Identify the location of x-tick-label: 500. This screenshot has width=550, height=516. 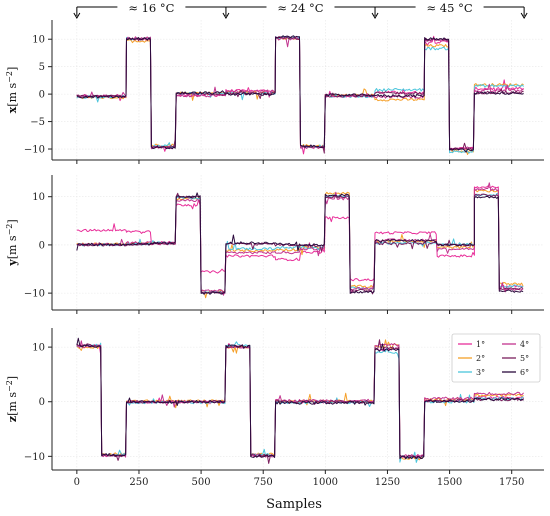
(201, 482).